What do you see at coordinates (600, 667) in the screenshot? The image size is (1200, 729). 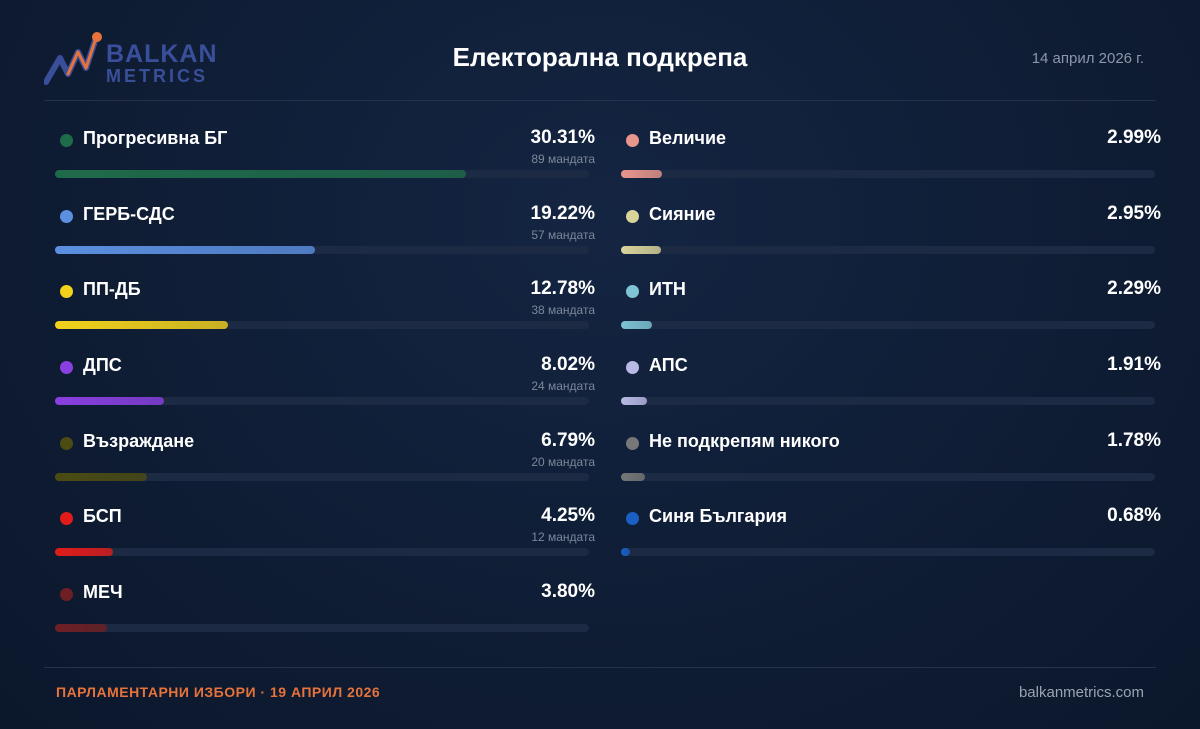 I see `footer-divider` at bounding box center [600, 667].